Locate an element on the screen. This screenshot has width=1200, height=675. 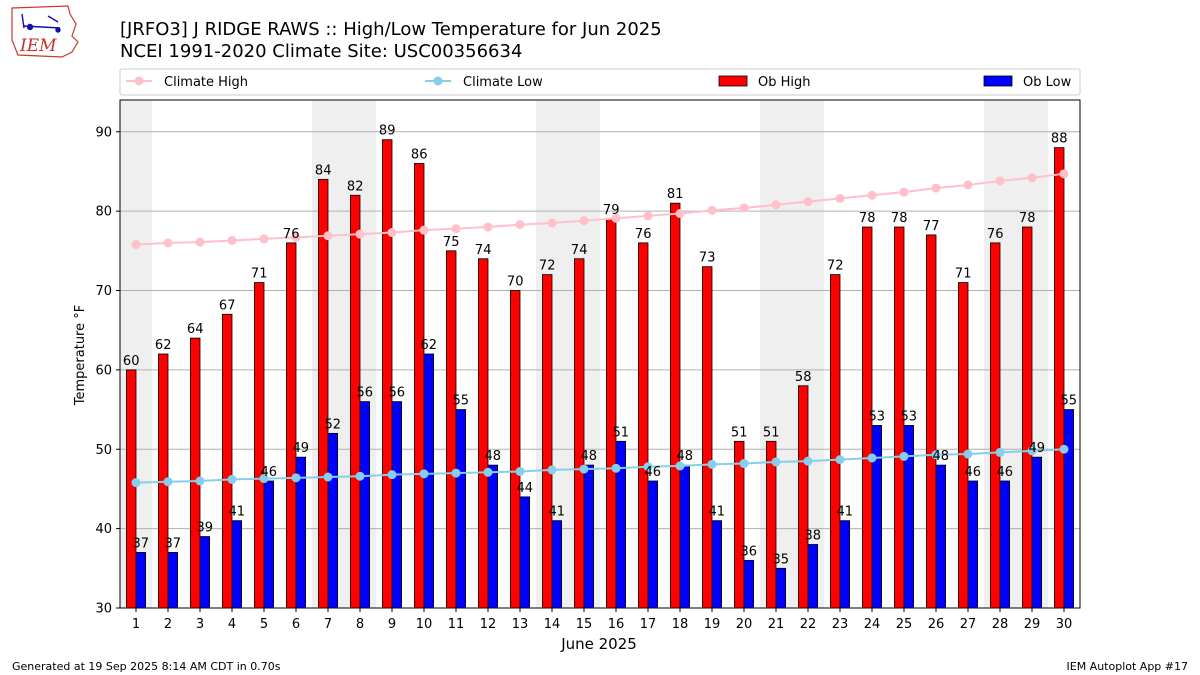
x-tick-label: 10 is located at coordinates (424, 624).